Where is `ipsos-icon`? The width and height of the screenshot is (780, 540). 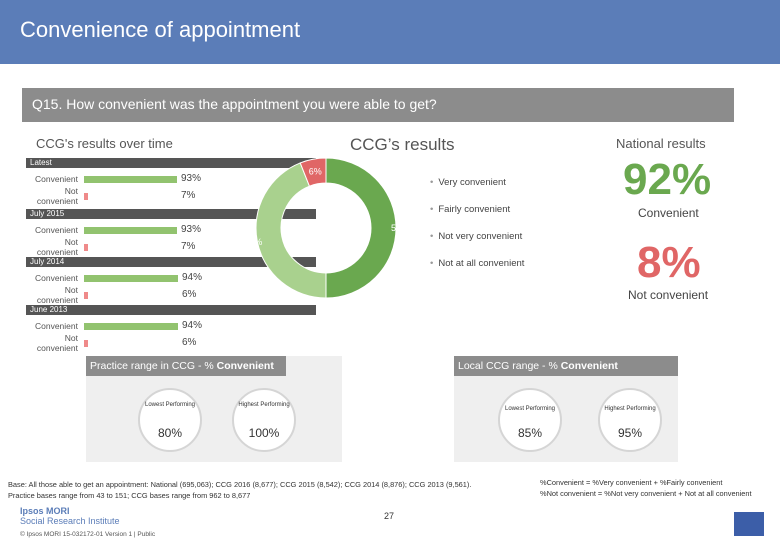 ipsos-icon is located at coordinates (749, 524).